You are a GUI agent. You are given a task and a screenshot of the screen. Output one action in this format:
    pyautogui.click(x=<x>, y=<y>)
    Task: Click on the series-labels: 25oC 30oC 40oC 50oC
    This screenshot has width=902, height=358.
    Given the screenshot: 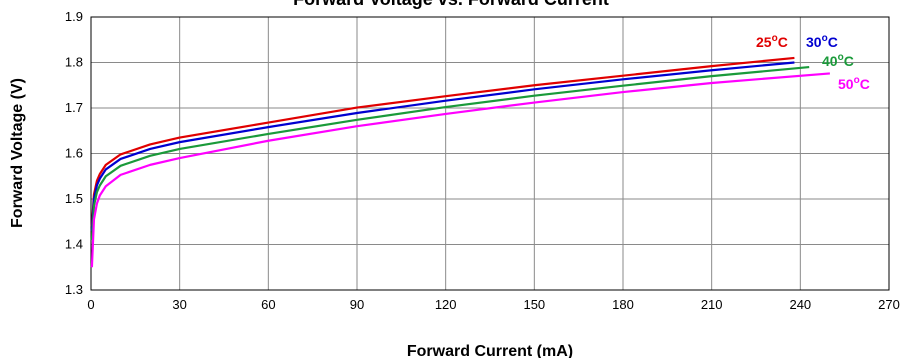 What is the action you would take?
    pyautogui.click(x=813, y=62)
    